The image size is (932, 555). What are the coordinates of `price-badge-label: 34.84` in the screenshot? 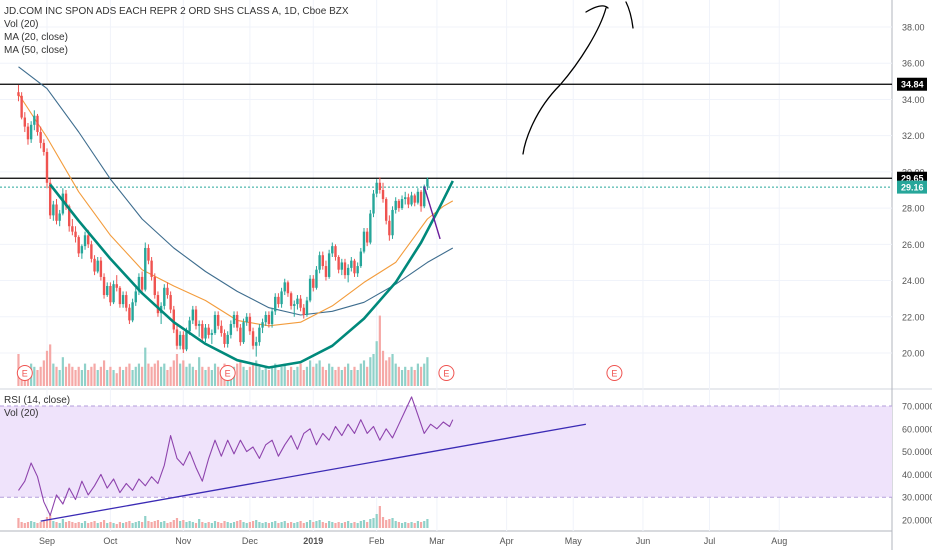 It's located at (912, 85).